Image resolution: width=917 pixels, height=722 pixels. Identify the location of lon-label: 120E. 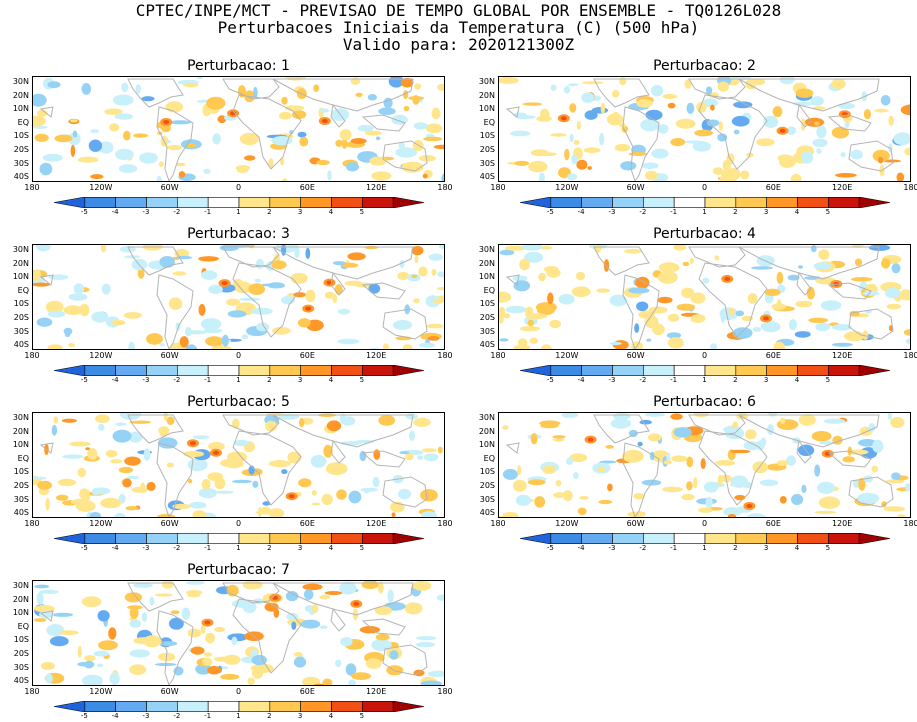
(376, 355).